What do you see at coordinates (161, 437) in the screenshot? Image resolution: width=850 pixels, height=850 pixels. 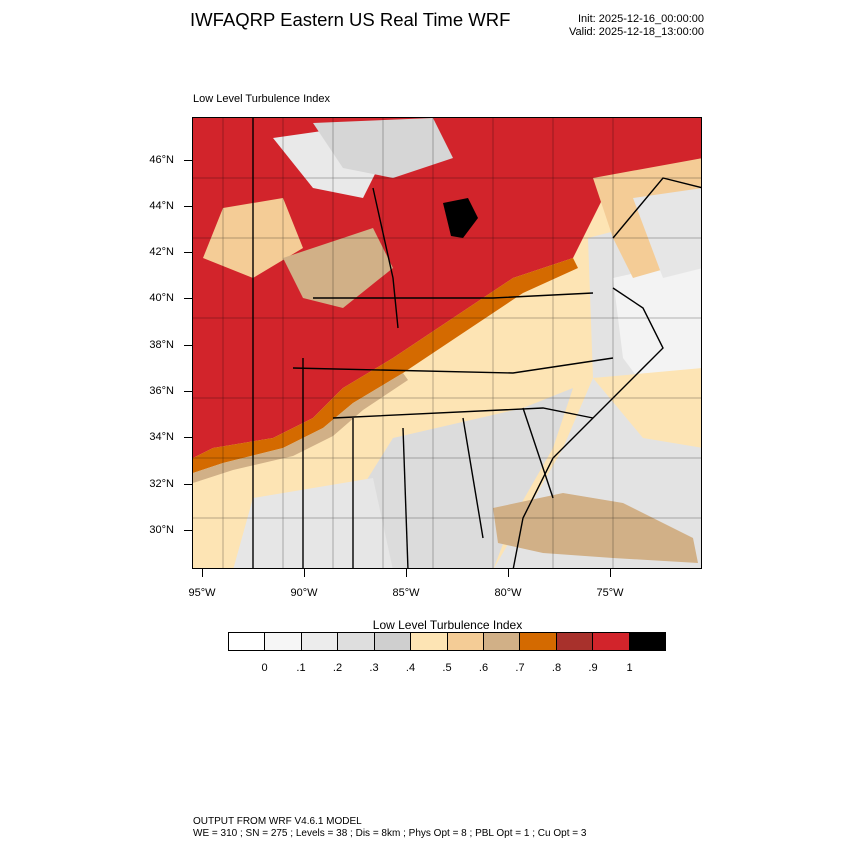 I see `lat-label: 34°N` at bounding box center [161, 437].